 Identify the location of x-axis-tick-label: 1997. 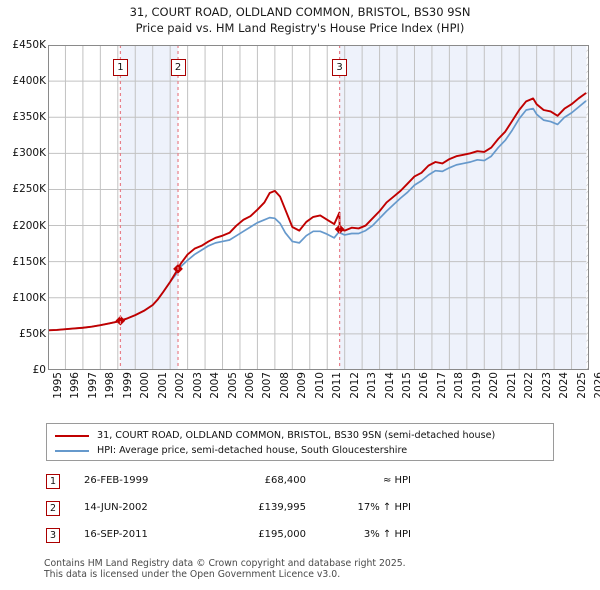
(92, 385).